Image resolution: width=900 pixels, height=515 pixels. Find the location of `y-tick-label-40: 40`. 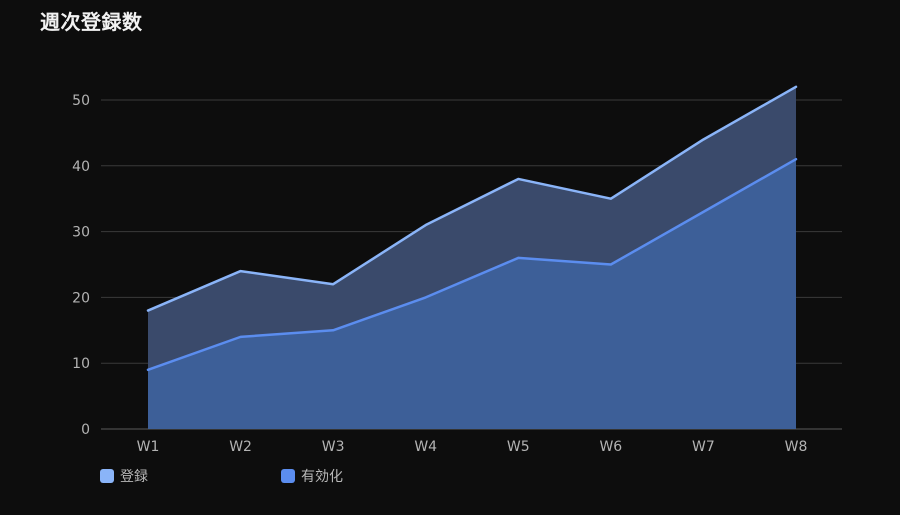

y-tick-label-40: 40 is located at coordinates (81, 167).